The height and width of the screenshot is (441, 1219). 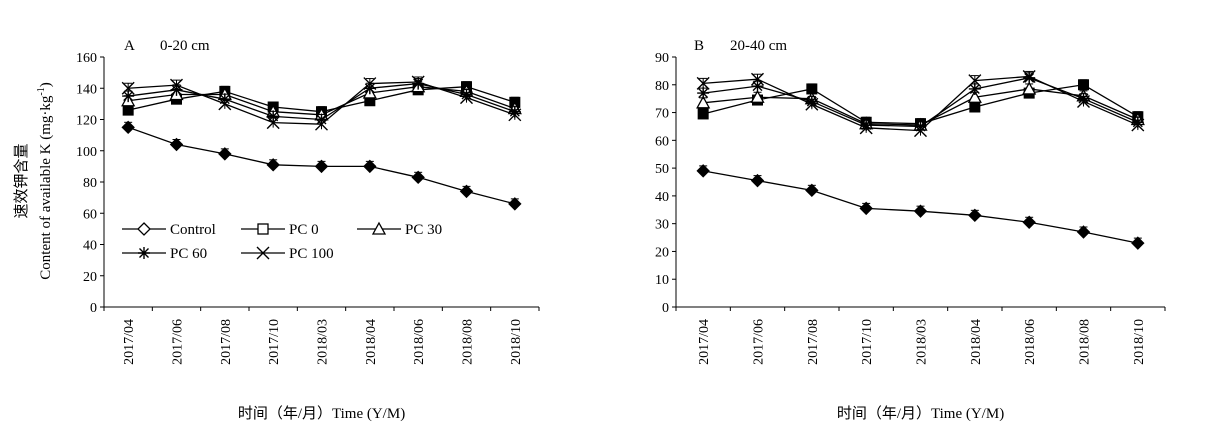 I want to click on legend-item-control: Control, so click(x=169, y=230).